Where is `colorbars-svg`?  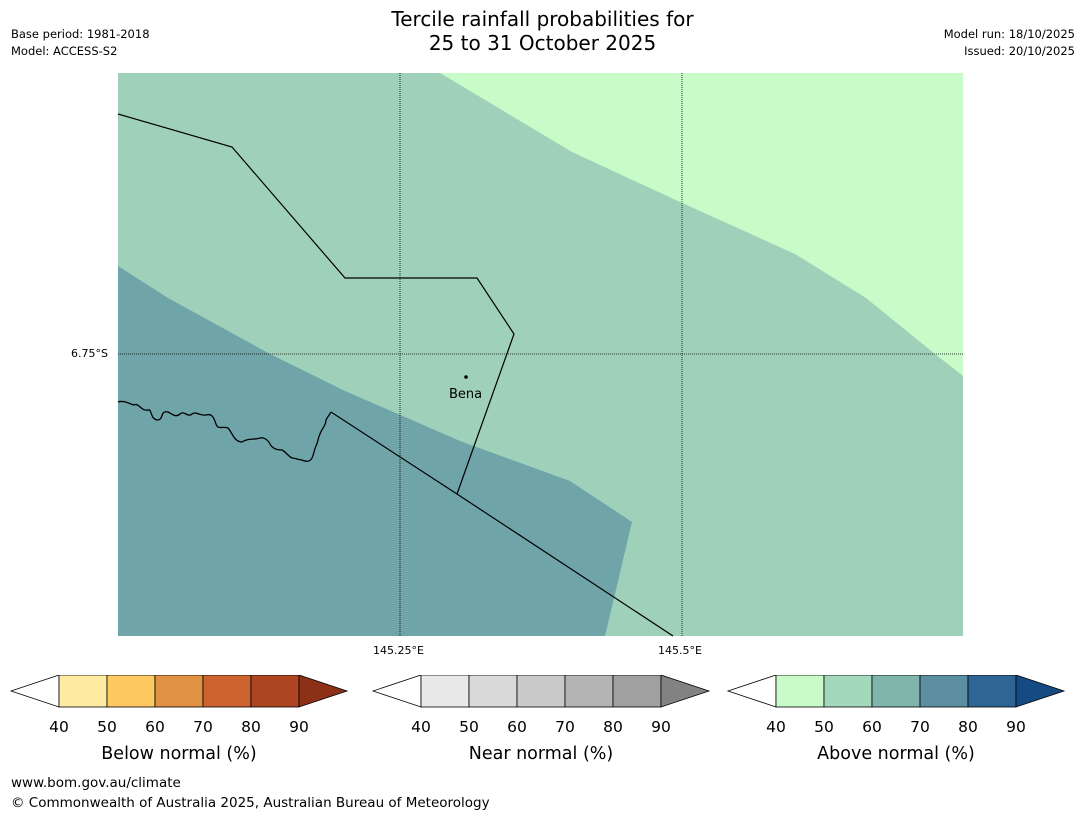
colorbars-svg is located at coordinates (537, 691).